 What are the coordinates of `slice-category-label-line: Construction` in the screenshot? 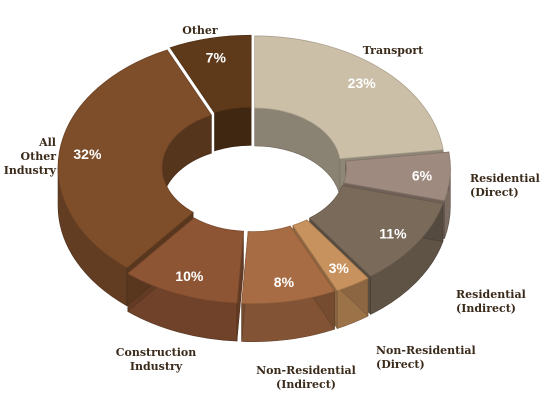 It's located at (156, 352).